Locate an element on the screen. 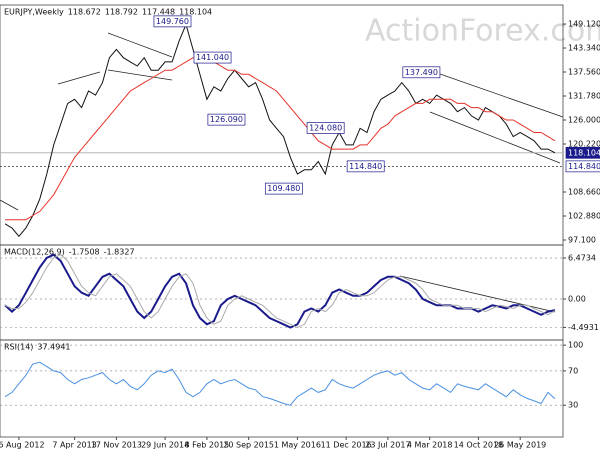 The height and width of the screenshot is (450, 600). y-tick-label: 149.120 is located at coordinates (584, 24).